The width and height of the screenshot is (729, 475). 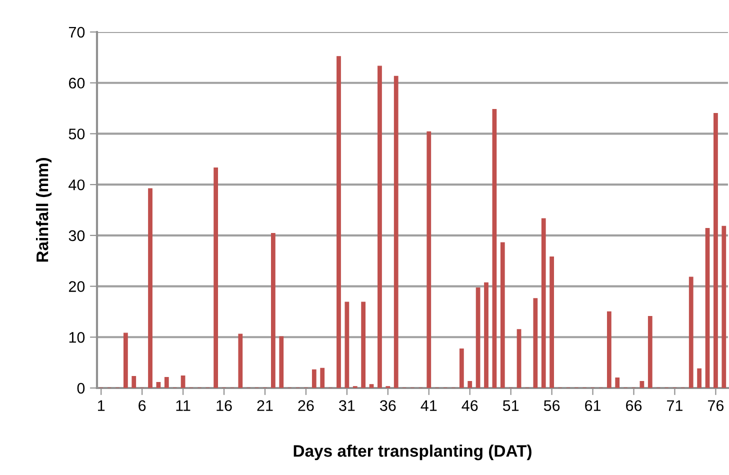 I want to click on y-tick-label: 40, so click(x=76, y=184).